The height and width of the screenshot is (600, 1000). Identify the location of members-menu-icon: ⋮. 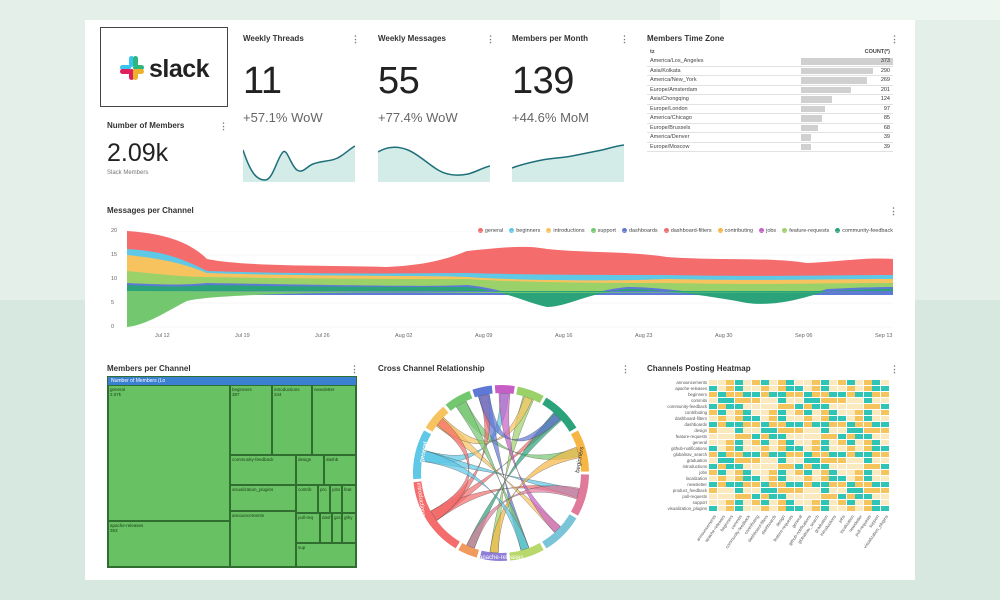
(223, 126).